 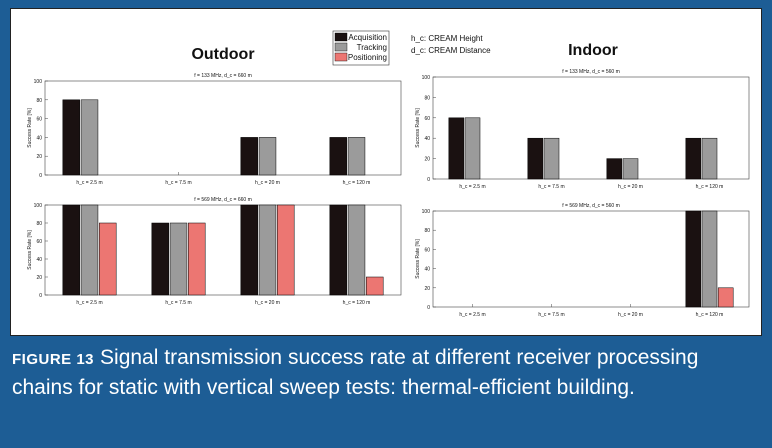 What do you see at coordinates (447, 38) in the screenshot?
I see `note-cream-height: h_c: CREAM Height` at bounding box center [447, 38].